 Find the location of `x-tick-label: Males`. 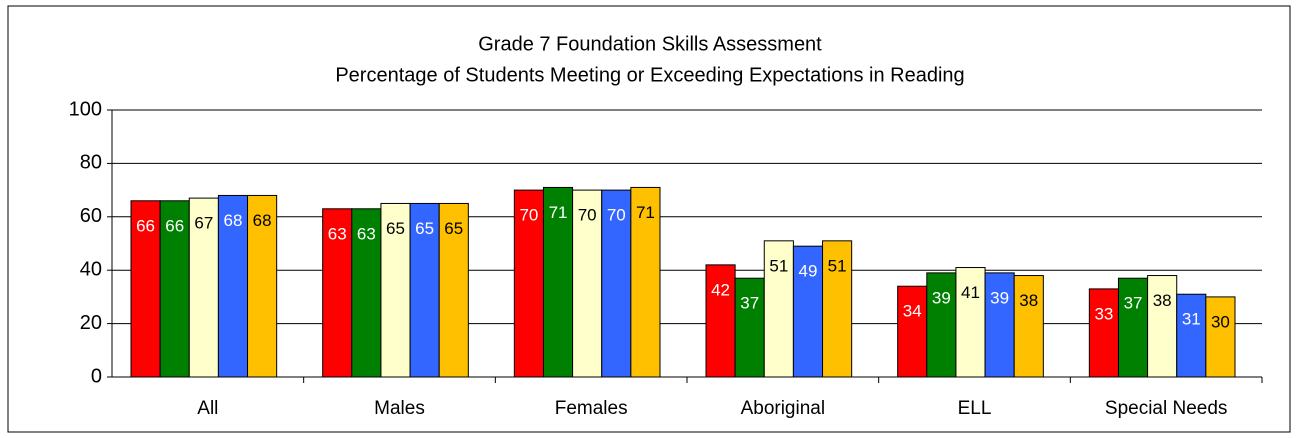

x-tick-label: Males is located at coordinates (399, 408).